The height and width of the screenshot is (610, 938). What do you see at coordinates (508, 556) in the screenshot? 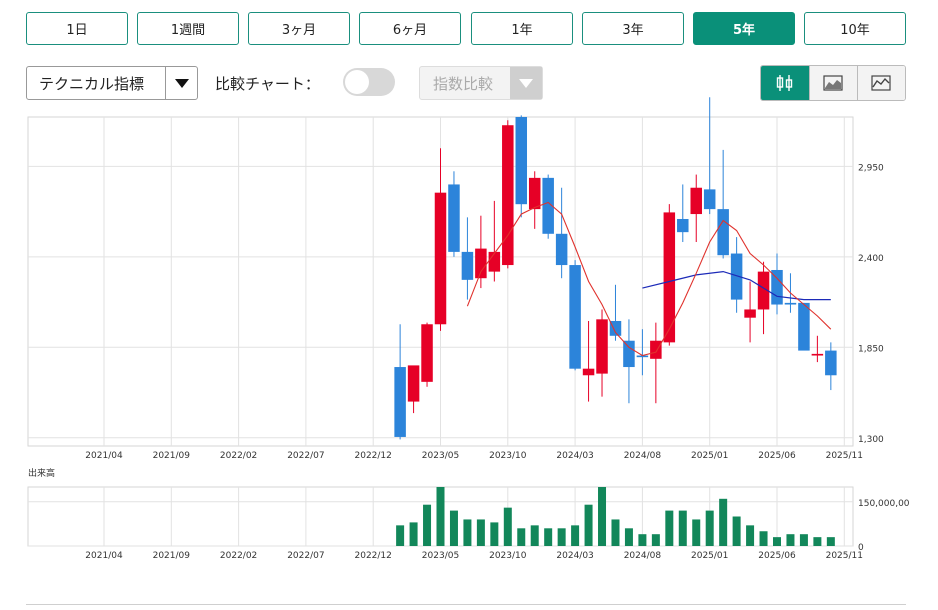
I see `volume-x-tick-label: 2023/10` at bounding box center [508, 556].